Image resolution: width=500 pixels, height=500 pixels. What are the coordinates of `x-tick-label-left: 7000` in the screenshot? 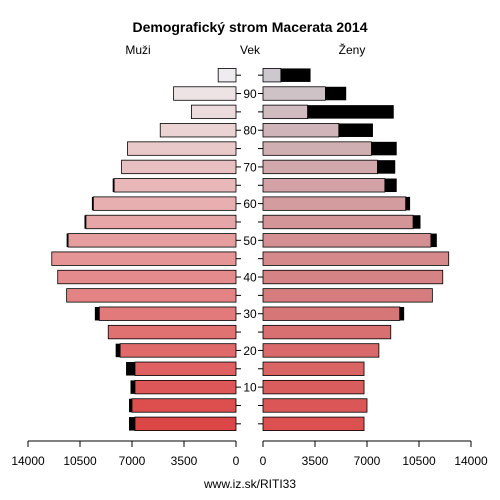 It's located at (132, 461).